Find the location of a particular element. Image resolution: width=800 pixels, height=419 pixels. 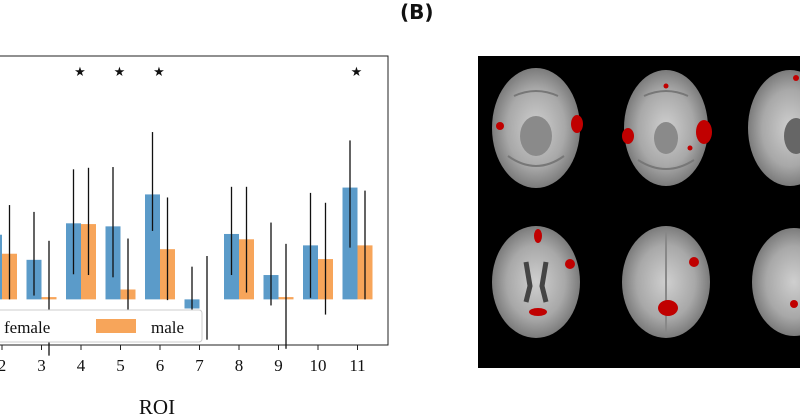

x-tick-label-3: 3 is located at coordinates (41, 365).